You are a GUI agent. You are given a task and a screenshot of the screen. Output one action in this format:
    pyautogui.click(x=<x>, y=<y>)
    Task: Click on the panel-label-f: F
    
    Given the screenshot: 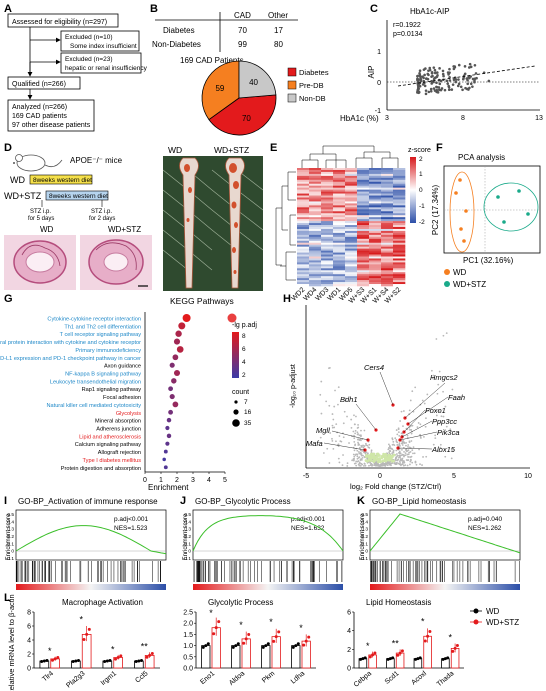 What is the action you would take?
    pyautogui.click(x=439, y=148)
    